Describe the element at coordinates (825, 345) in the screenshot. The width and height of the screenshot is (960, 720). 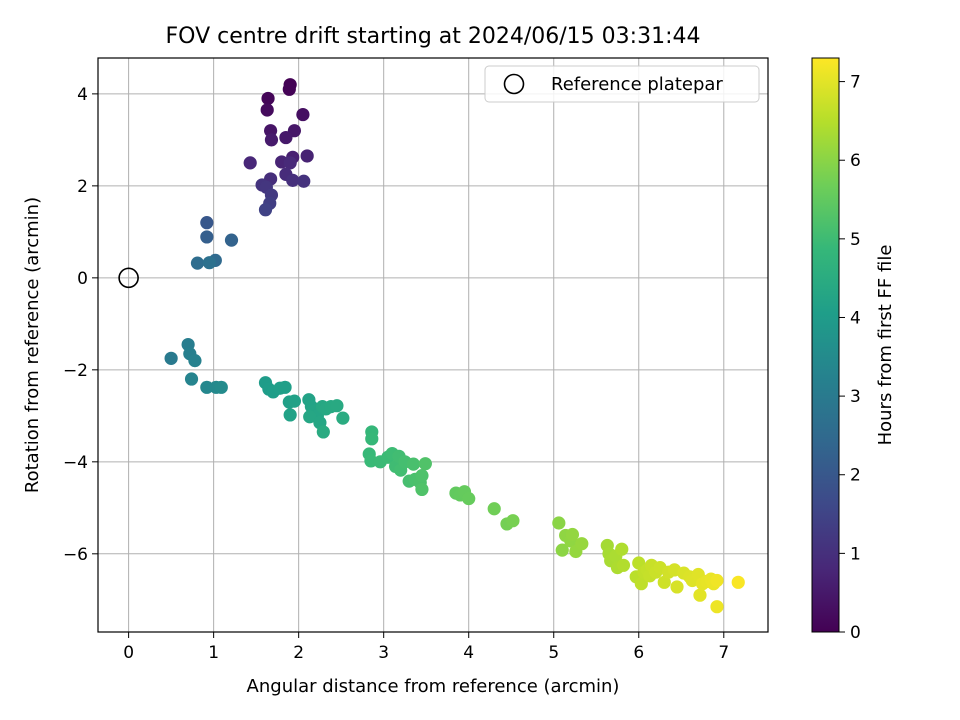
I see `colorbar` at that location.